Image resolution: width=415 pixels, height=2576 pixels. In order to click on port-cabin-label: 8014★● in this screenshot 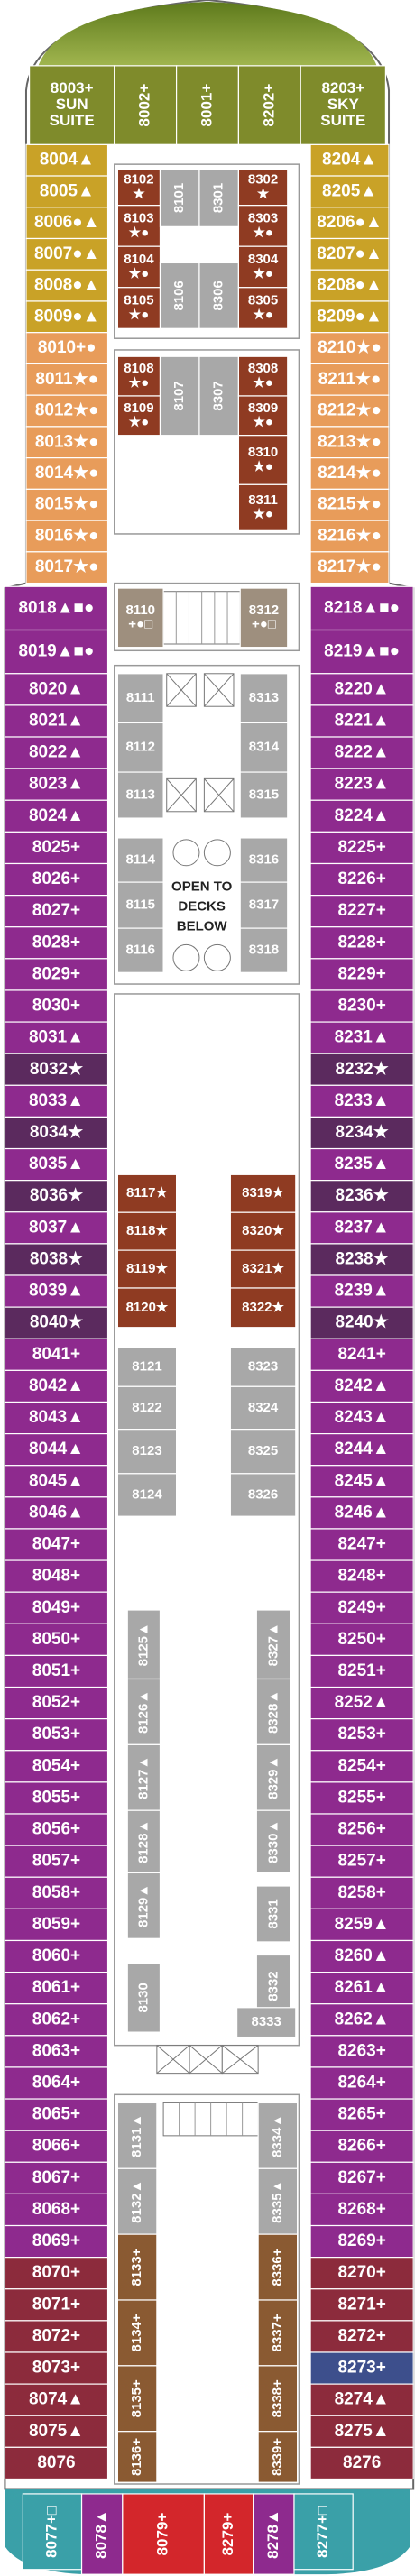, I will do `click(67, 474)`.